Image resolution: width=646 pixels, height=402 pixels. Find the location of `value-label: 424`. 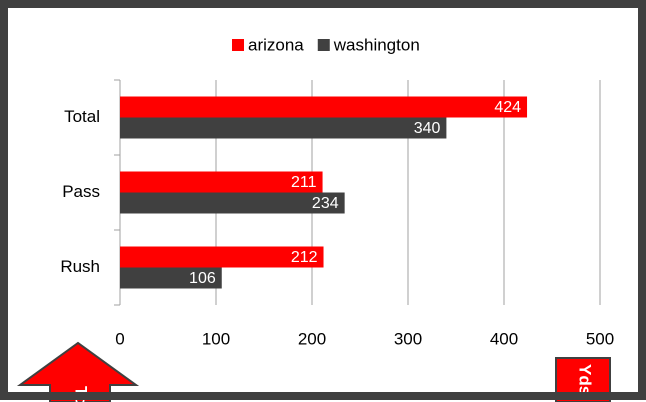

value-label: 424 is located at coordinates (507, 107).